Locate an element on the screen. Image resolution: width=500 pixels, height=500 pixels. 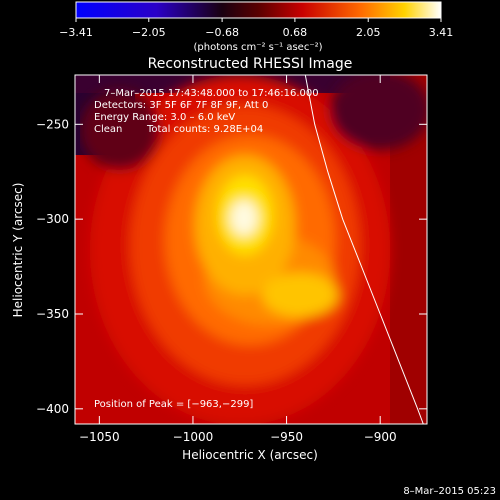
colorbar-ticks: −3.41 −2.05 −0.68 0.68 2.05 3.41 is located at coordinates (256, 28).